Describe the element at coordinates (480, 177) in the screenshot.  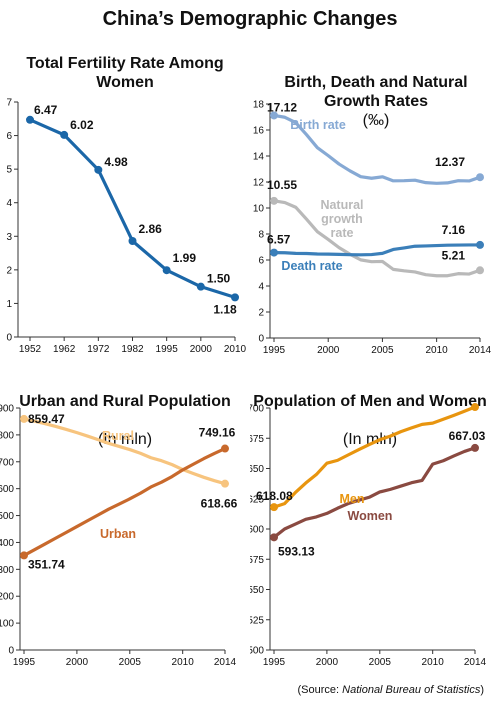
I see `birth-rate-end-point` at that location.